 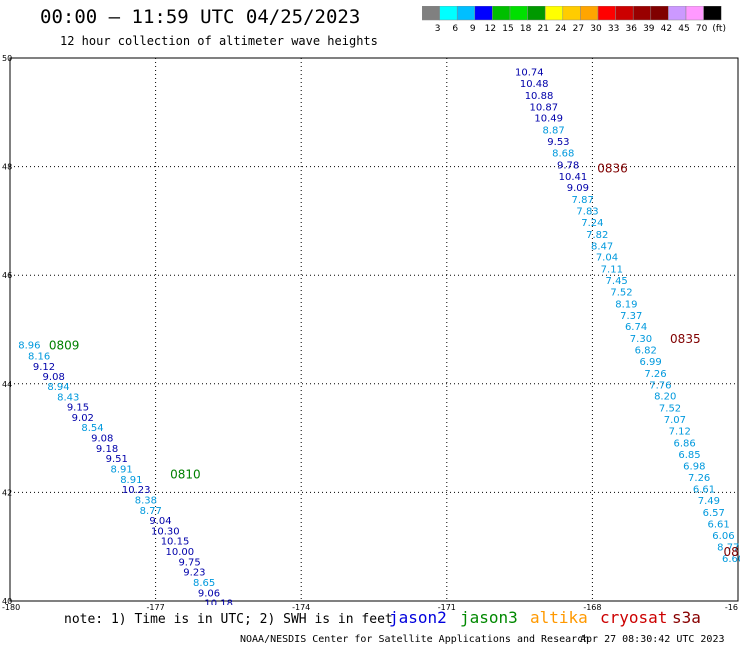 What do you see at coordinates (675, 420) in the screenshot?
I see `wave-height-point: 7.07` at bounding box center [675, 420].